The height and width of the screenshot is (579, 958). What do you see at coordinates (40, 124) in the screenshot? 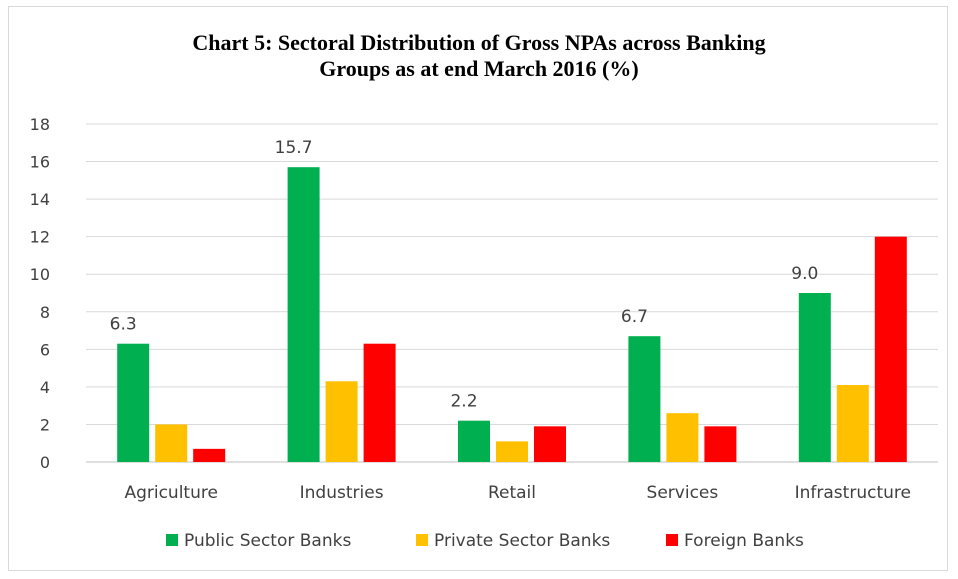
I see `y-tick-label-18: 18` at bounding box center [40, 124].